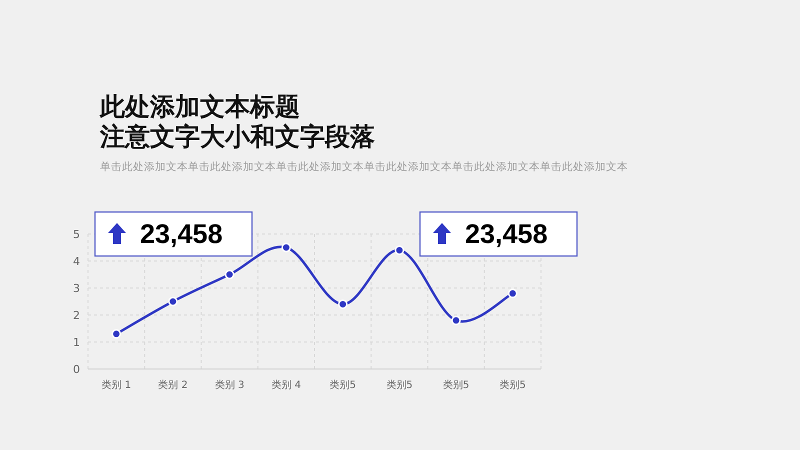 The image size is (800, 450). Describe the element at coordinates (229, 385) in the screenshot. I see `x-tick-label: 类别 3` at that location.